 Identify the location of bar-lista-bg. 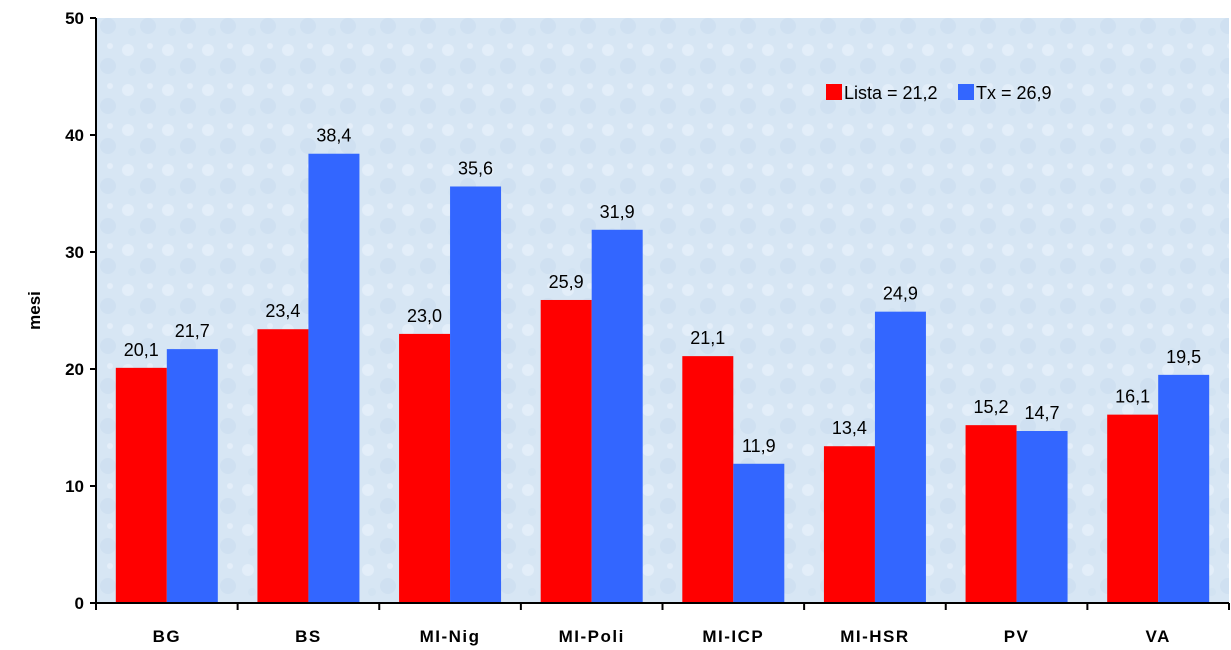
(141, 485).